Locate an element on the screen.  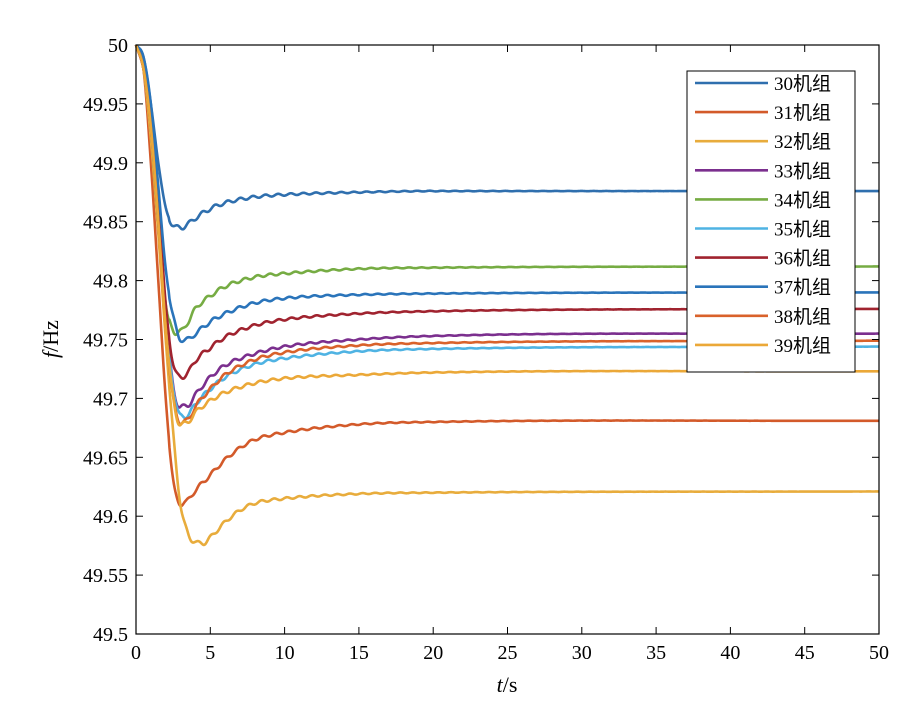
y-tick-label: 49.85 is located at coordinates (105, 223).